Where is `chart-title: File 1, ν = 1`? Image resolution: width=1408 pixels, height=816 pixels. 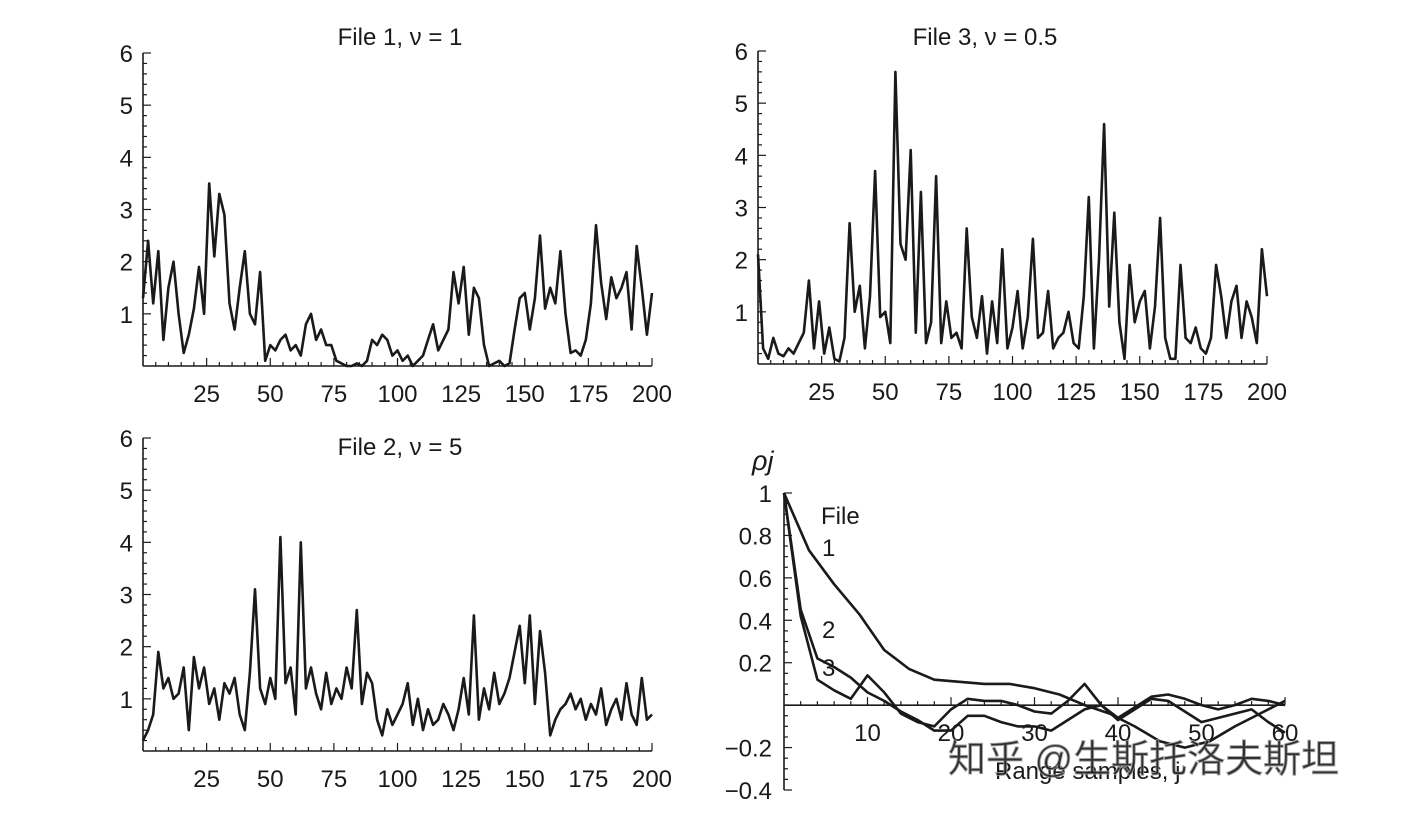
chart-title: File 1, ν = 1 is located at coordinates (400, 37).